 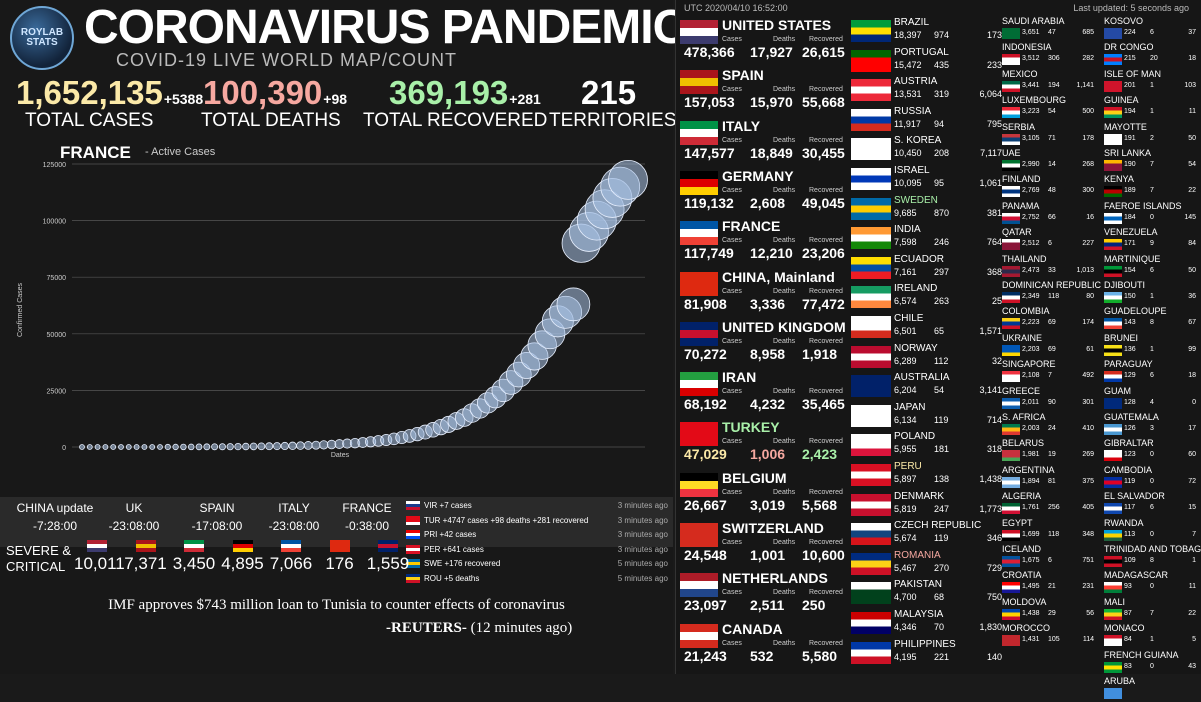 I want to click on country-row: PORTUGAL 15,472 435 233, so click(x=926, y=59).